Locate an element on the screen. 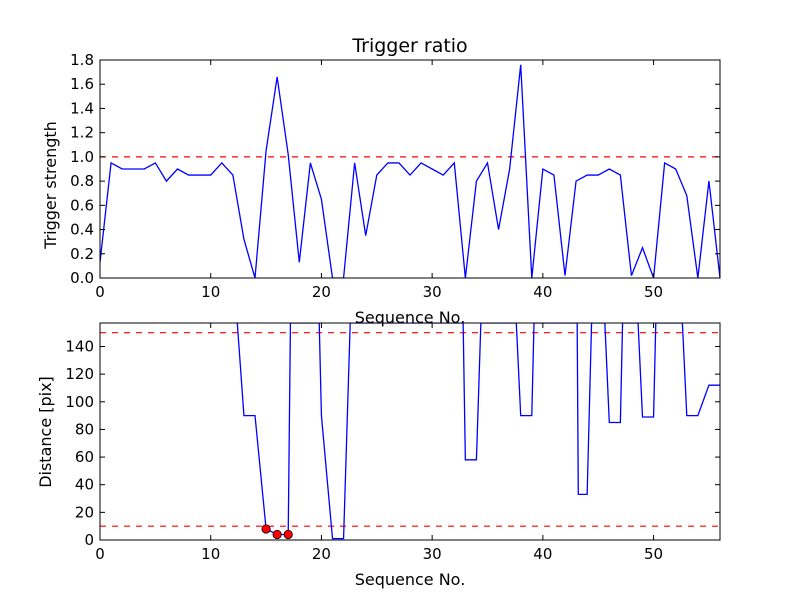  y-tick-label: 0.4 is located at coordinates (82, 230).